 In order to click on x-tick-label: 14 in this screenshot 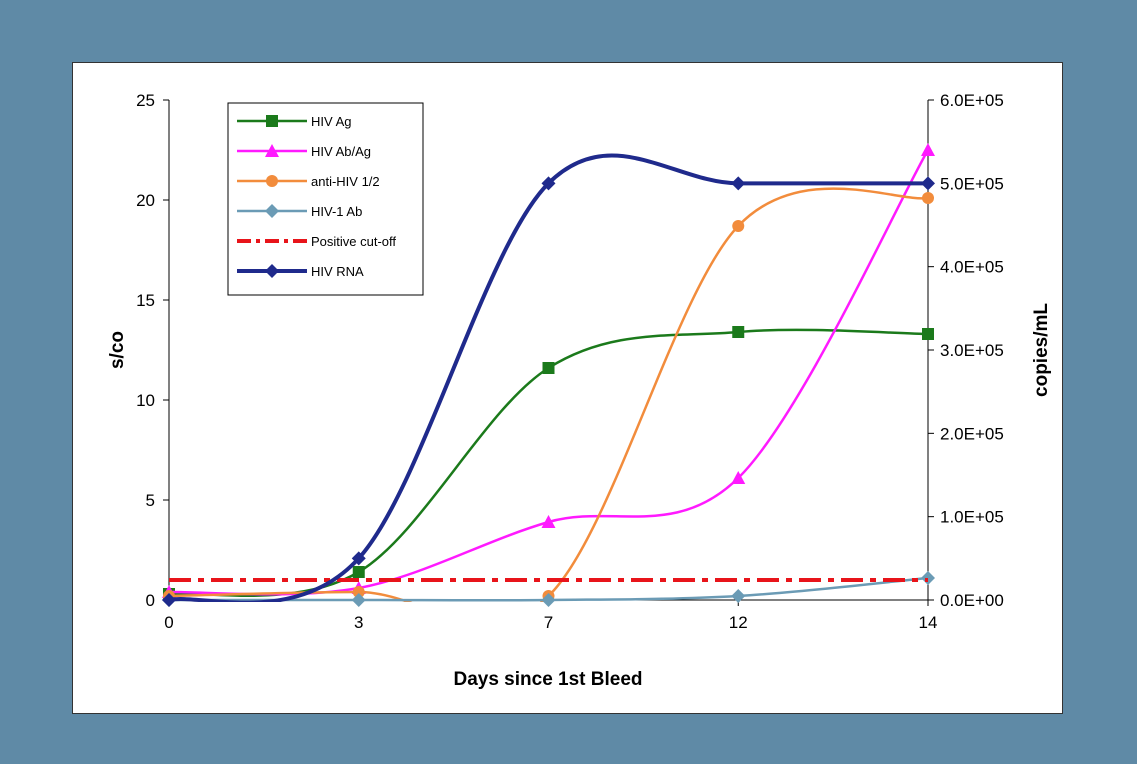, I will do `click(928, 622)`.